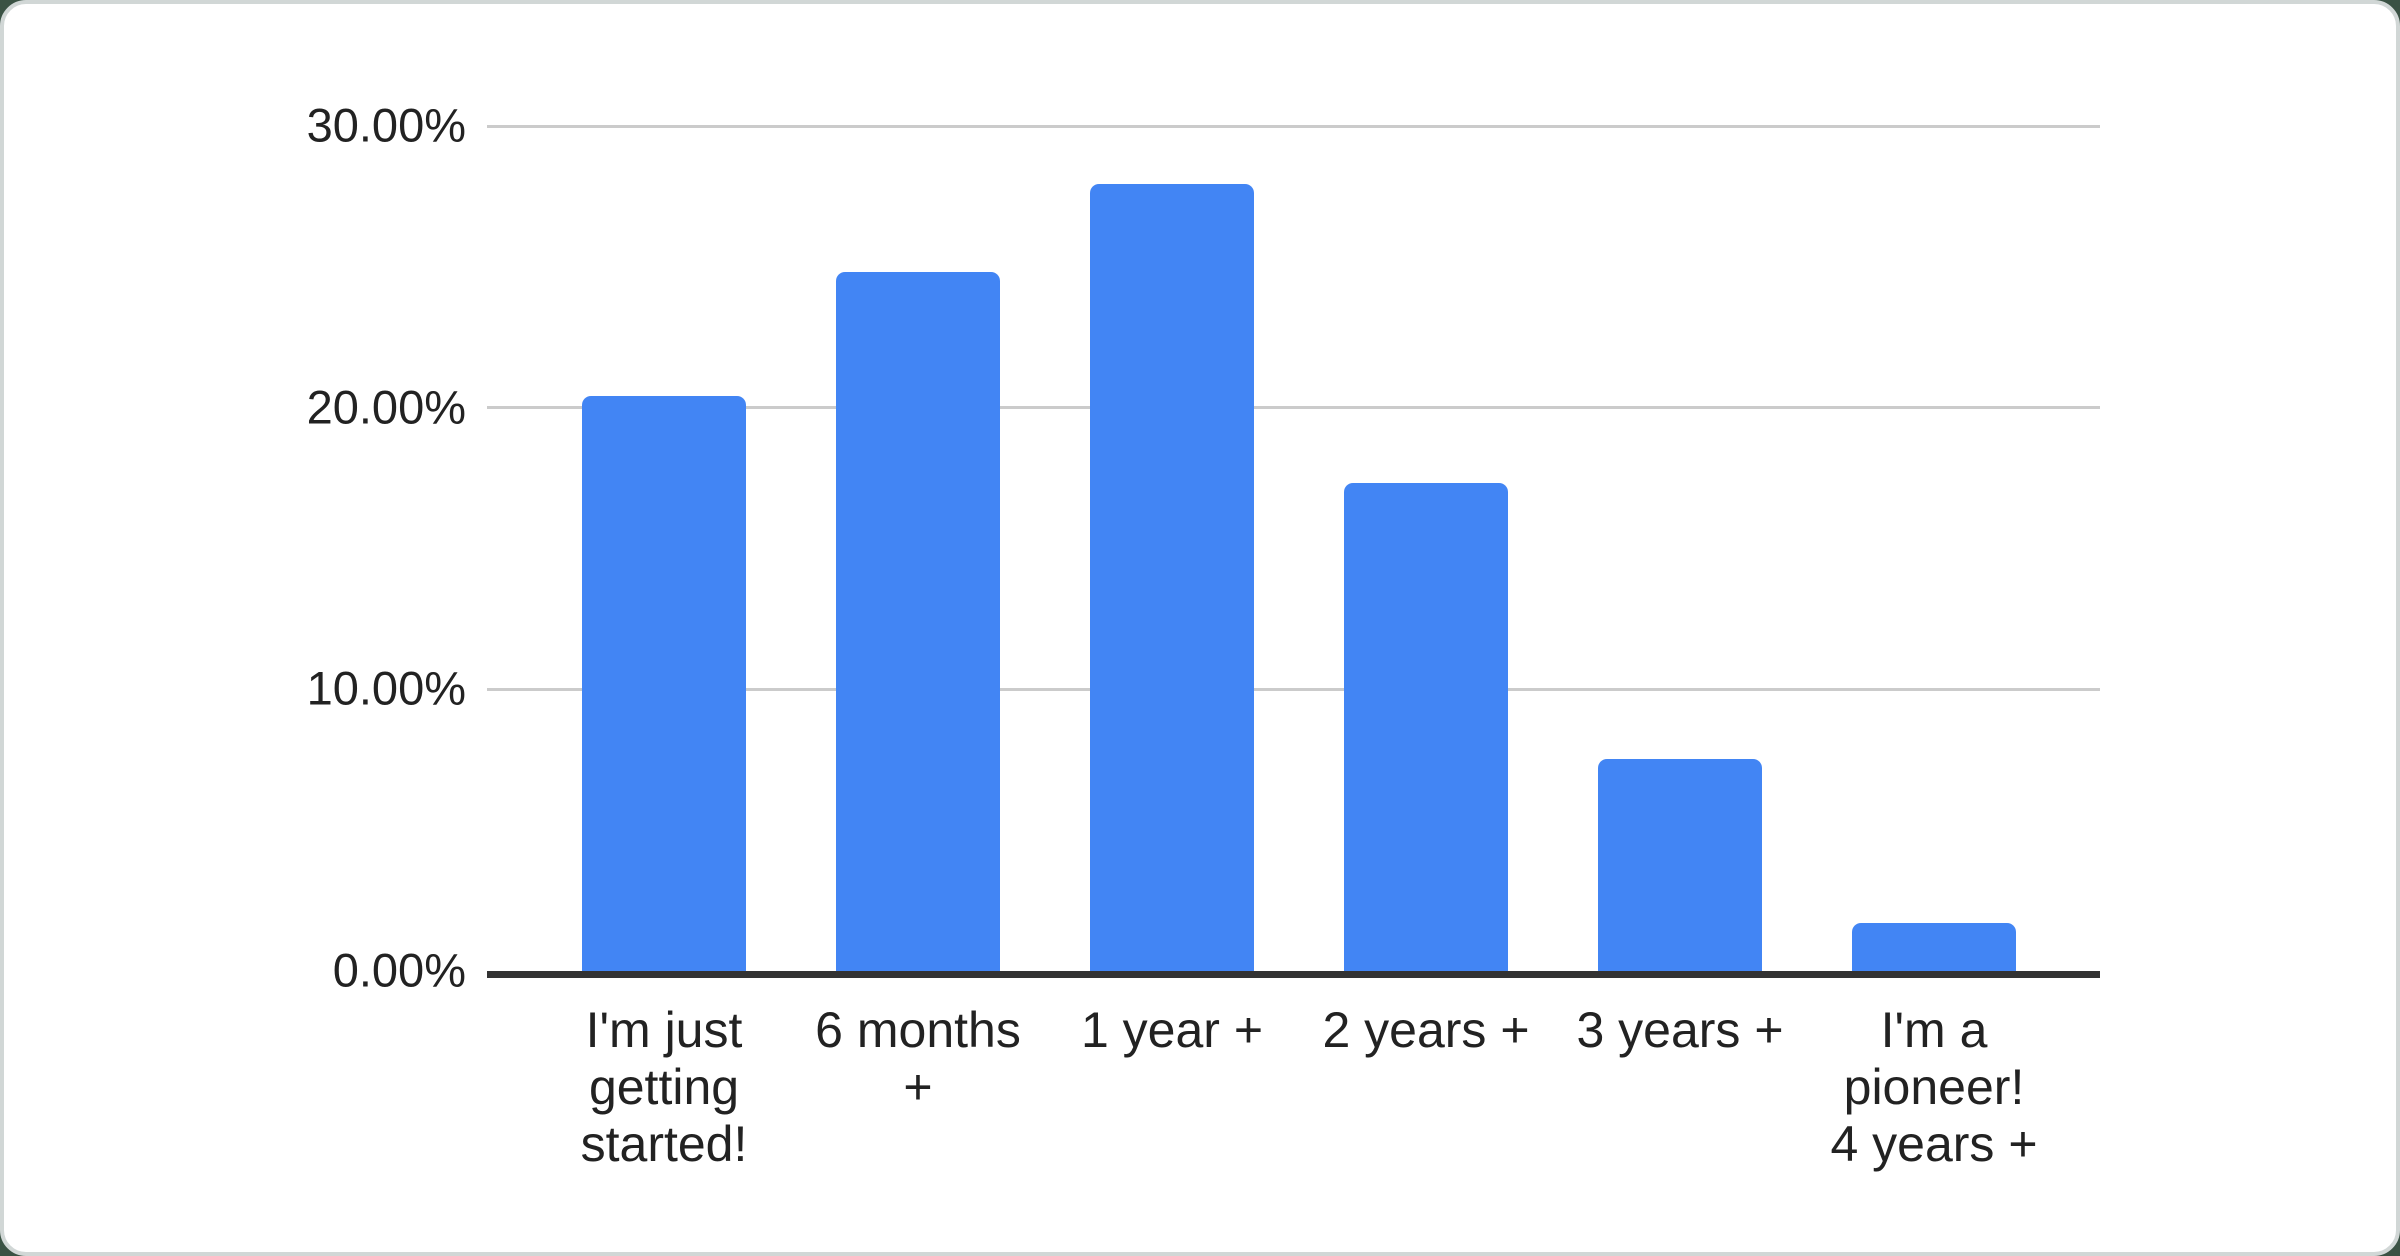 Image resolution: width=2400 pixels, height=1256 pixels. I want to click on x-axis-line, so click(1293, 974).